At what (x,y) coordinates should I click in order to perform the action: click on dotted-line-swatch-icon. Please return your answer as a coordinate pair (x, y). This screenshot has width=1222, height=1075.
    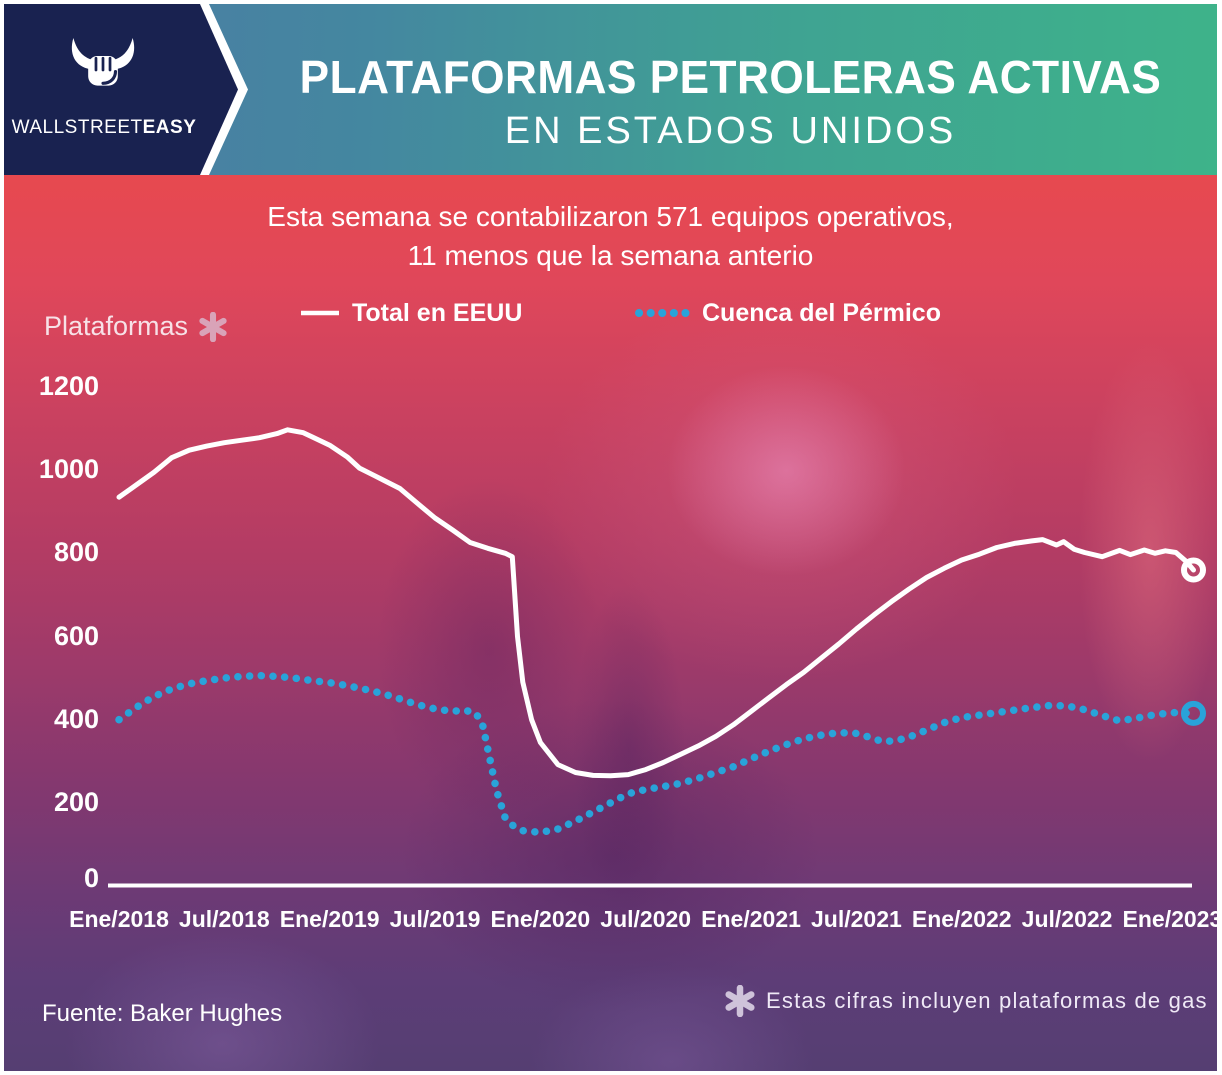
    Looking at the image, I should click on (662, 313).